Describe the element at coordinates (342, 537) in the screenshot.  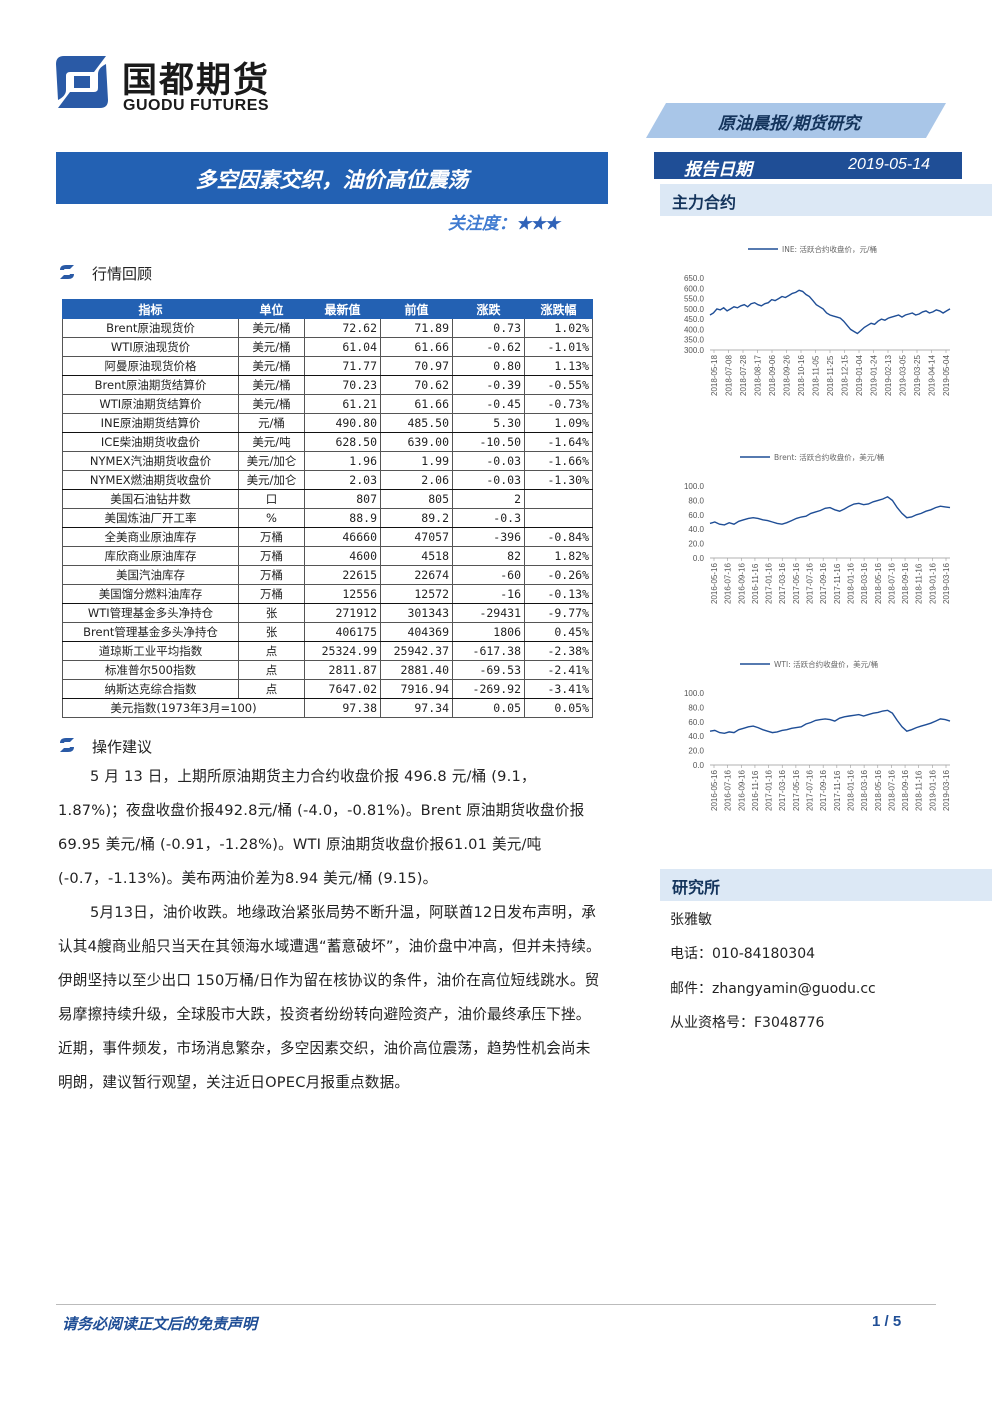
I see `cell-latest: 46660` at that location.